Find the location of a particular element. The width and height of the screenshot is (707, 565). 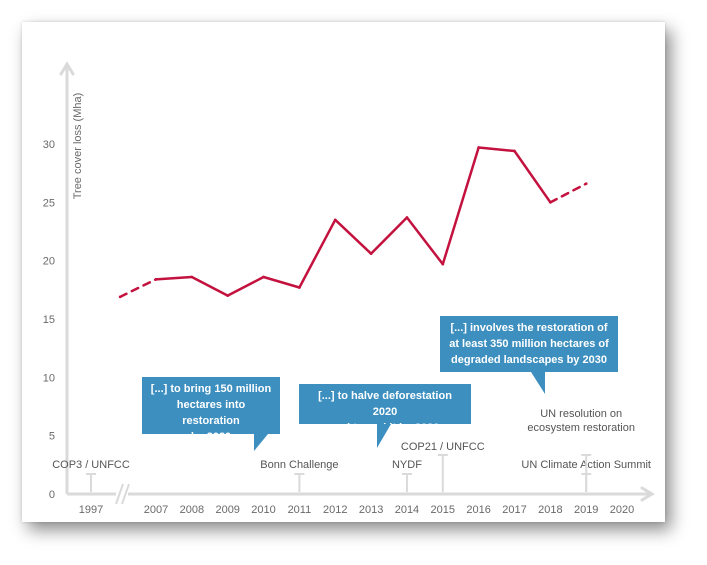

y-tick-label: 10 is located at coordinates (49, 378).